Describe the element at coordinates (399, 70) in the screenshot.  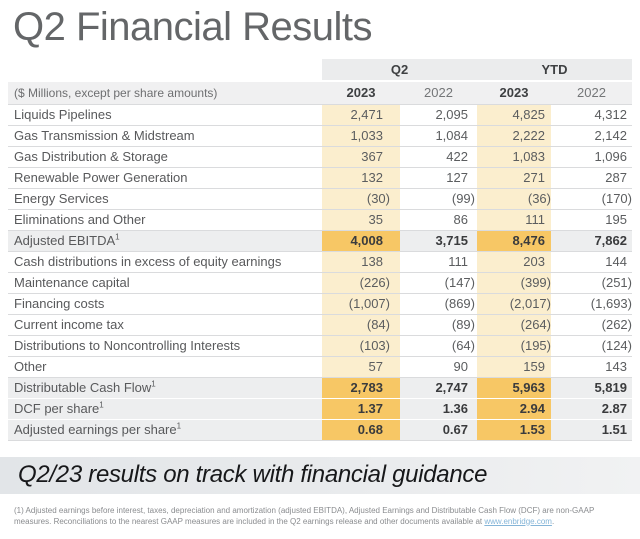
I see `column-group-q2: Q2` at that location.